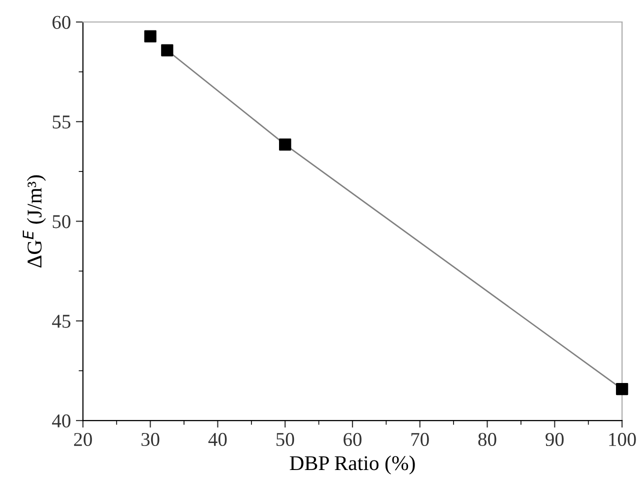 This screenshot has height=489, width=638. Describe the element at coordinates (61, 321) in the screenshot. I see `y-tick-label: 45` at that location.